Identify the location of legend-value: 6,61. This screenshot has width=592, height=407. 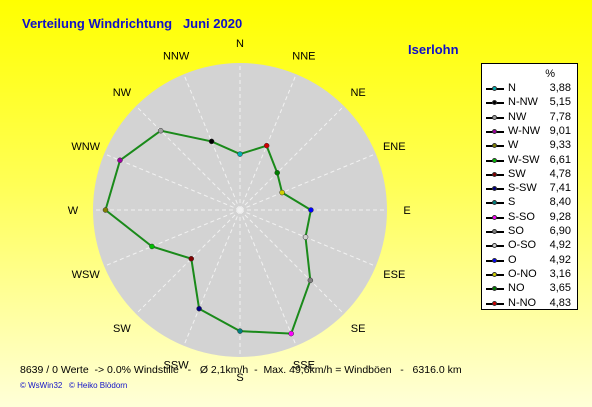
(560, 159).